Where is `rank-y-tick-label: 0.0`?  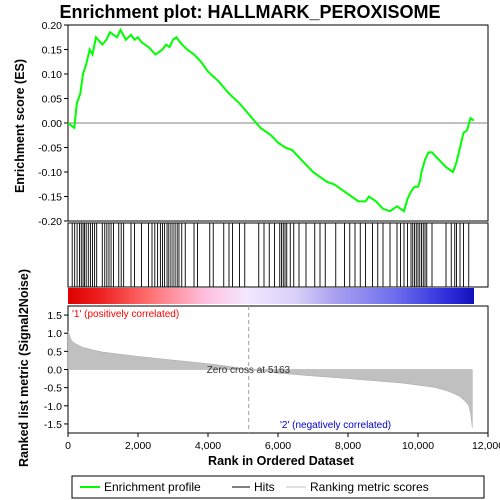 rank-y-tick-label: 0.0 is located at coordinates (54, 371).